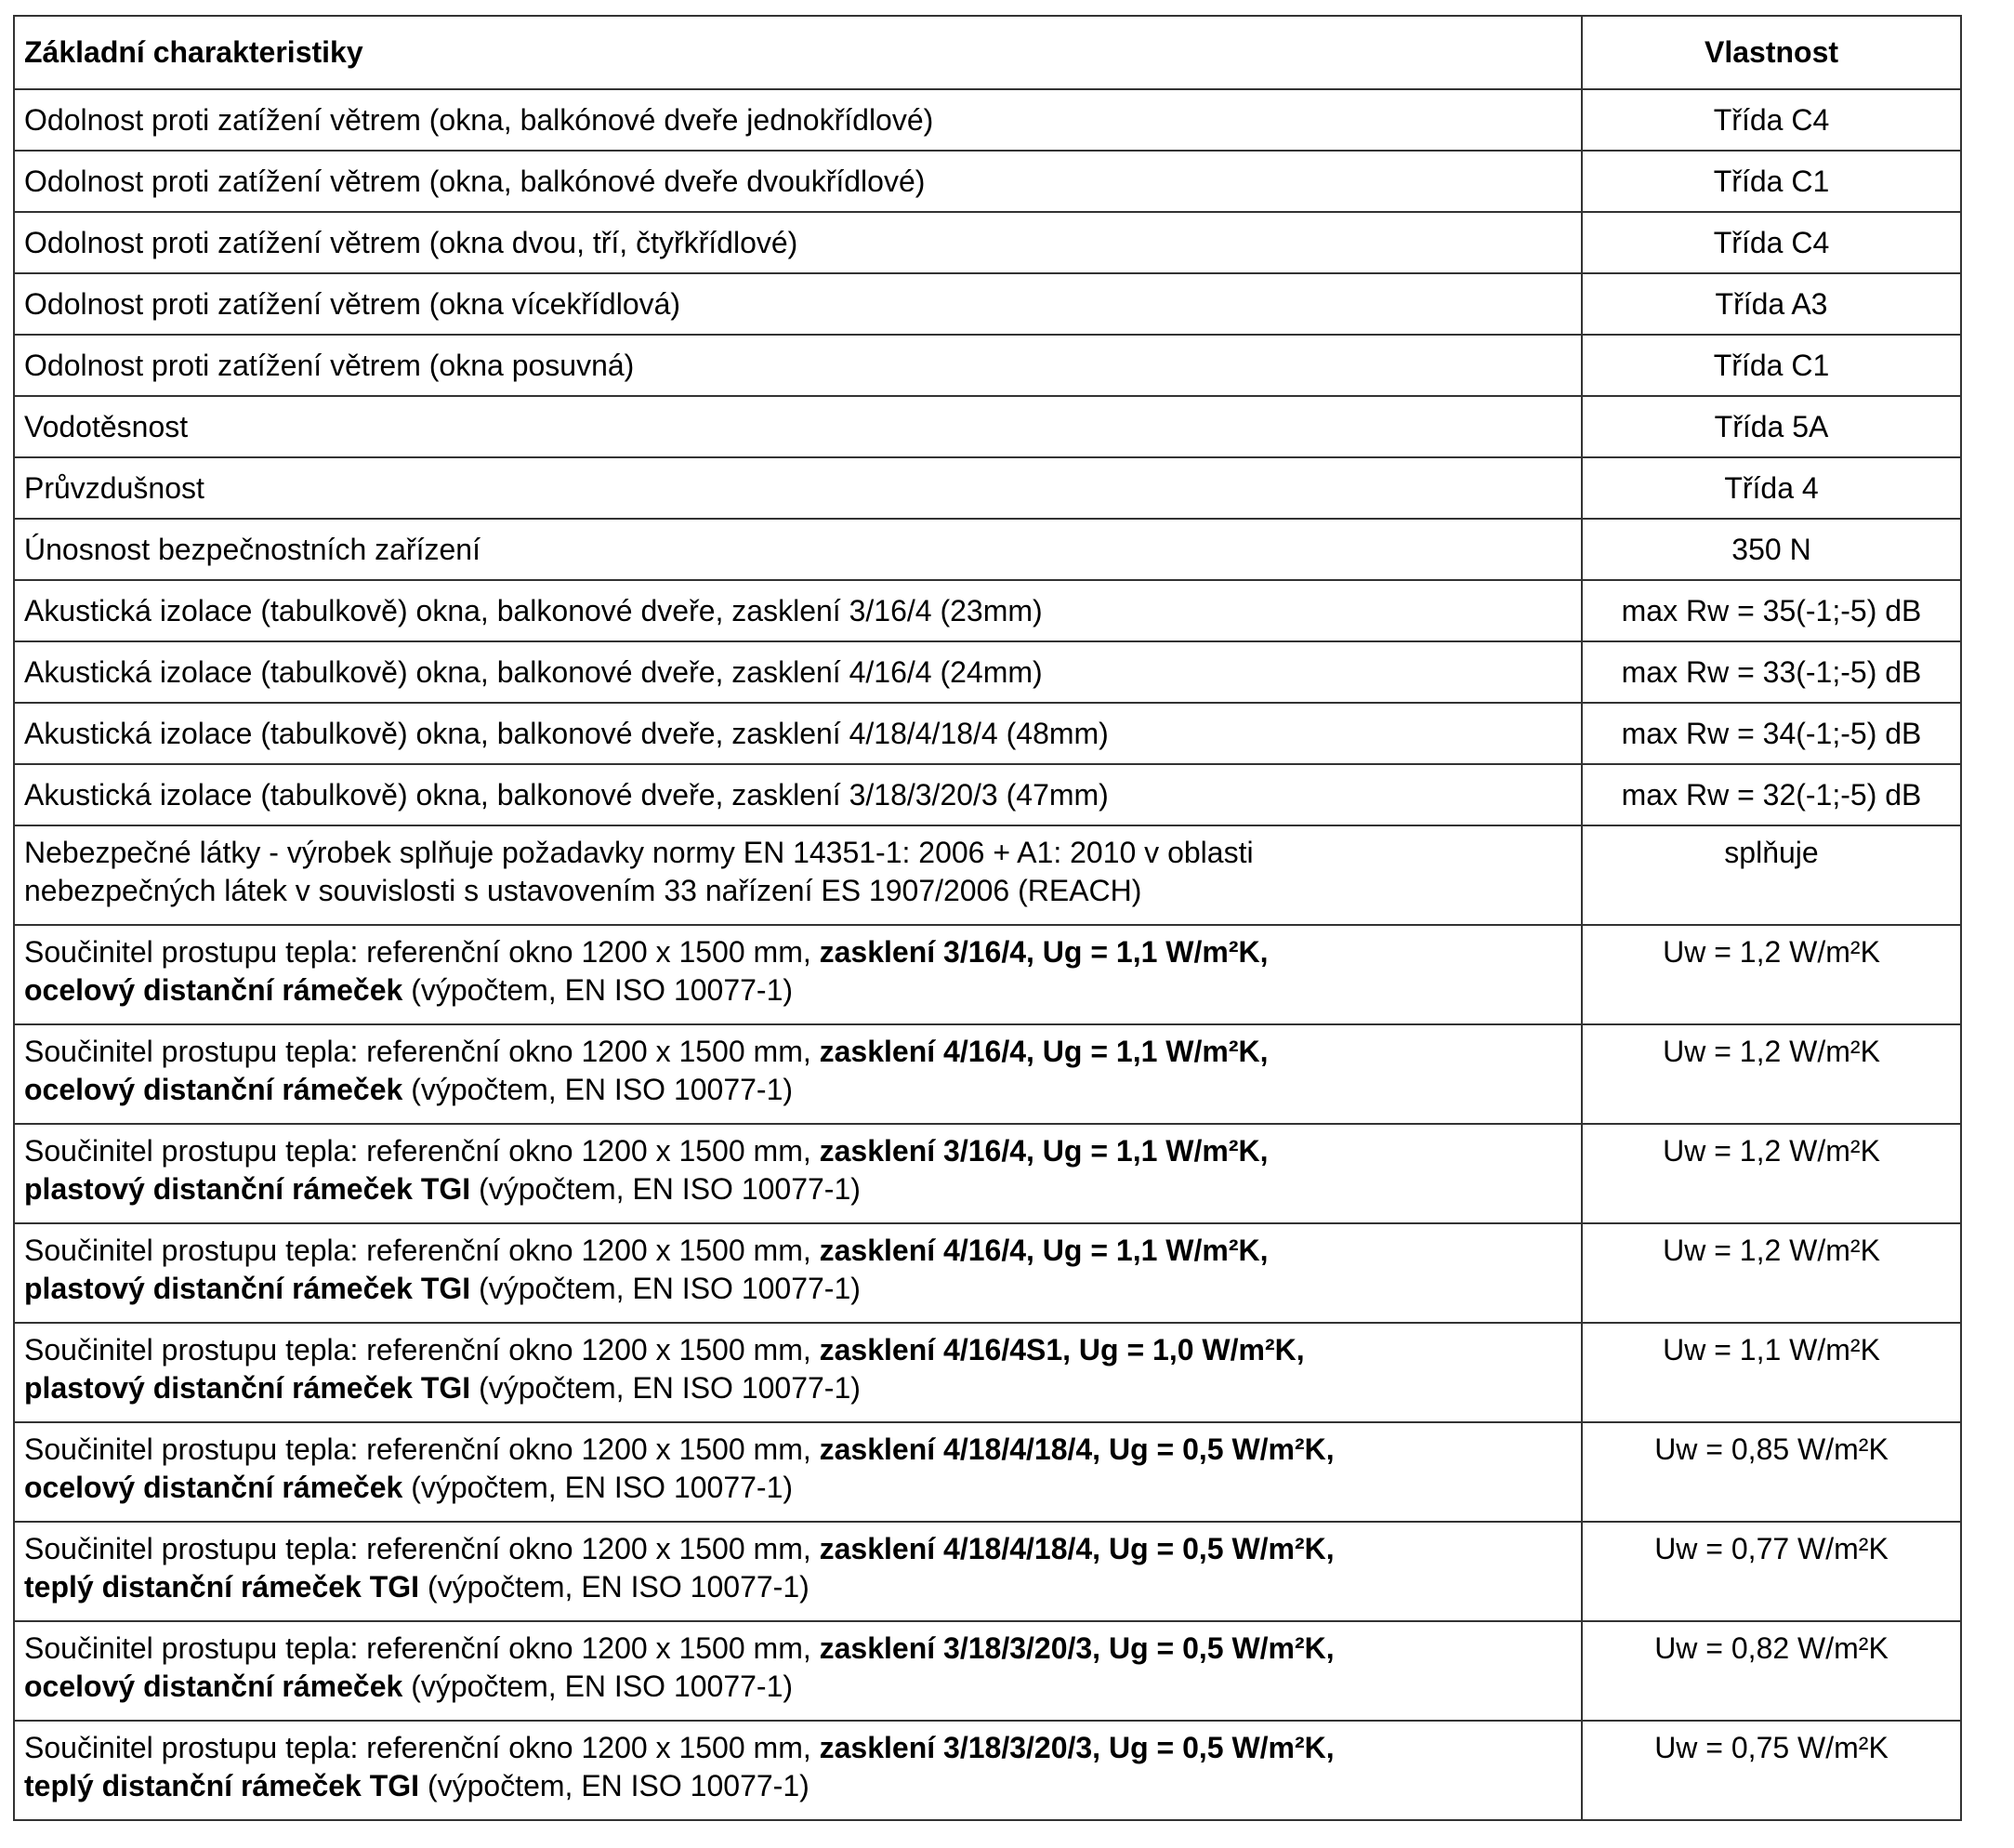 This screenshot has width=2014, height=1848. I want to click on characteristic-cell: Průvzdušnost, so click(798, 488).